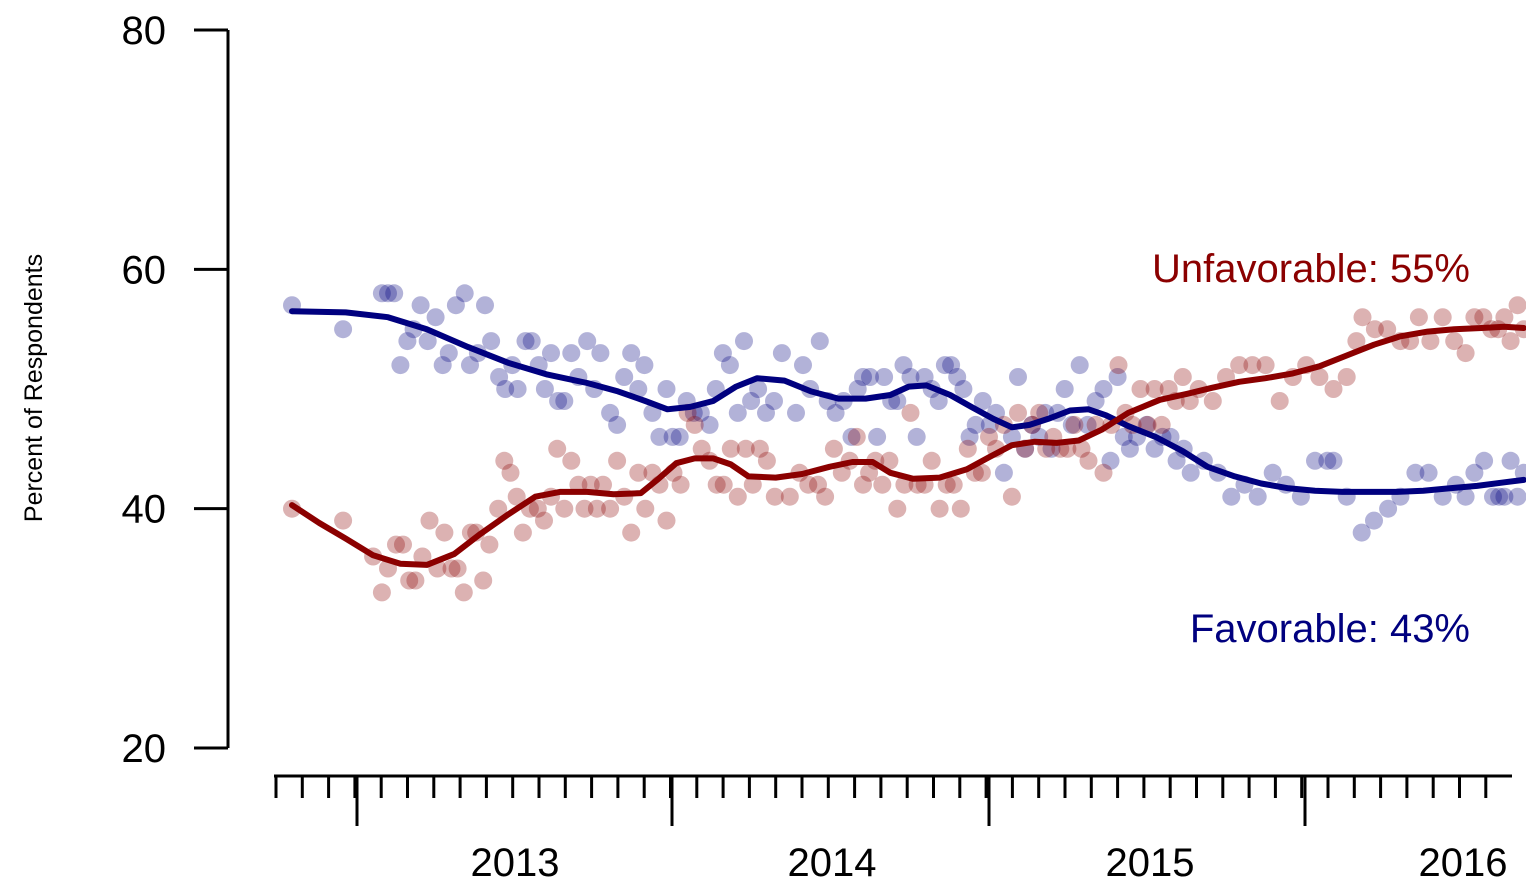 The width and height of the screenshot is (1526, 888). What do you see at coordinates (893, 829) in the screenshot?
I see `x-axis: 2013 2014 2015 2016` at bounding box center [893, 829].